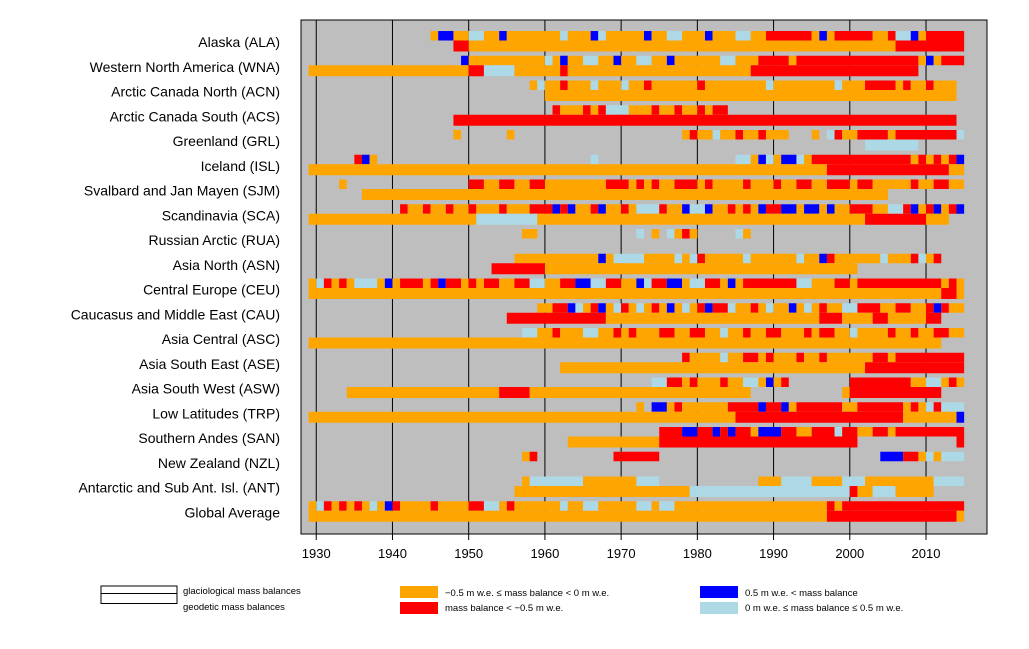  What do you see at coordinates (234, 607) in the screenshot?
I see `legend-geodetic-label: geodetic mass balances` at bounding box center [234, 607].